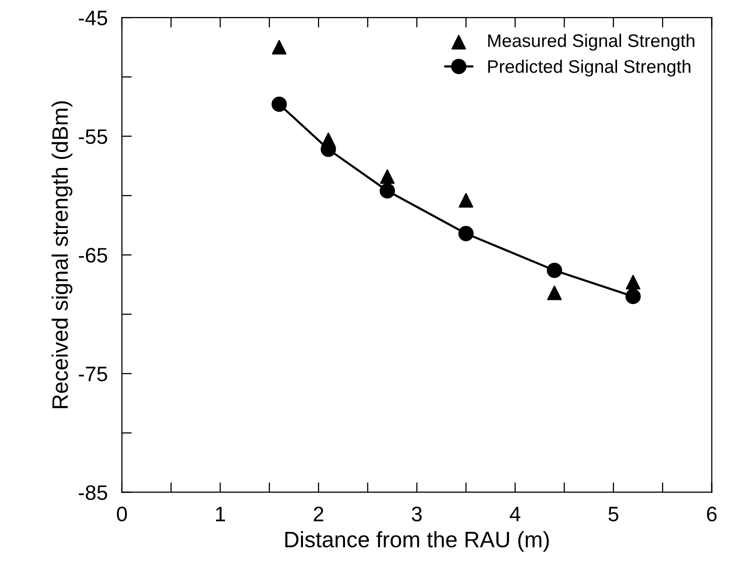 The width and height of the screenshot is (730, 586). Describe the element at coordinates (93, 18) in the screenshot. I see `y-tick-label: -45` at that location.